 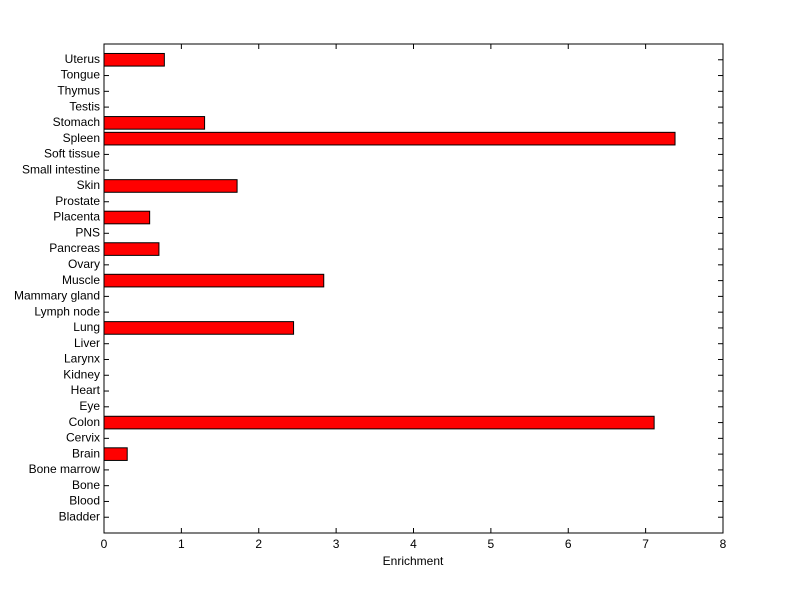 I want to click on y-tick-label: Blood, so click(x=84, y=501).